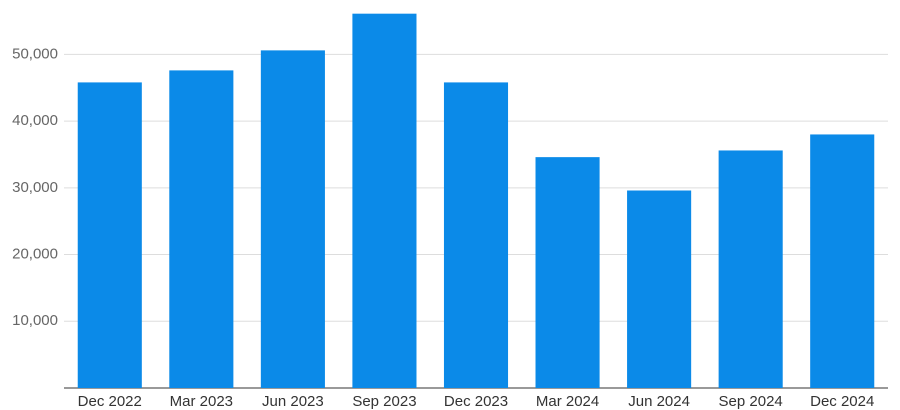 Image resolution: width=900 pixels, height=410 pixels. I want to click on x-tick-label: Jun 2024, so click(659, 401).